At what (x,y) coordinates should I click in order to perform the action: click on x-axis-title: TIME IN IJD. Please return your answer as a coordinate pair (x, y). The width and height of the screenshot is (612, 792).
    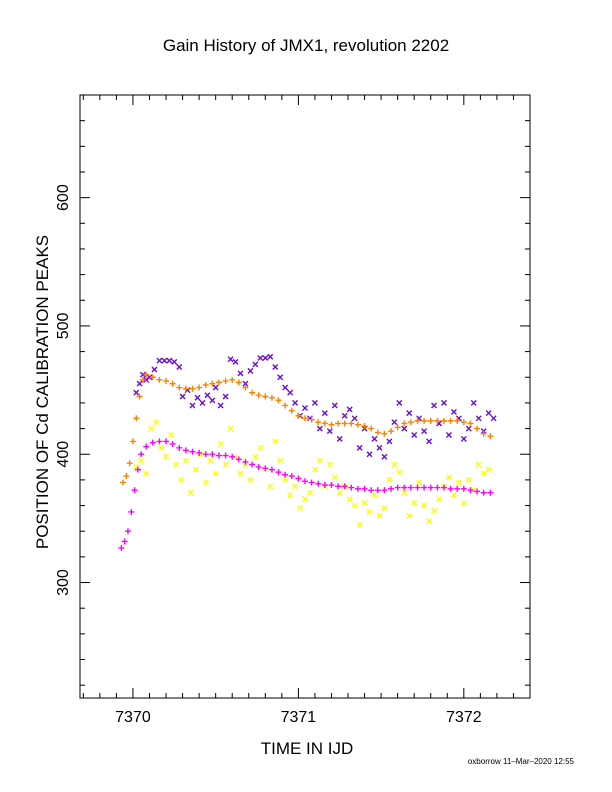
    Looking at the image, I should click on (307, 748).